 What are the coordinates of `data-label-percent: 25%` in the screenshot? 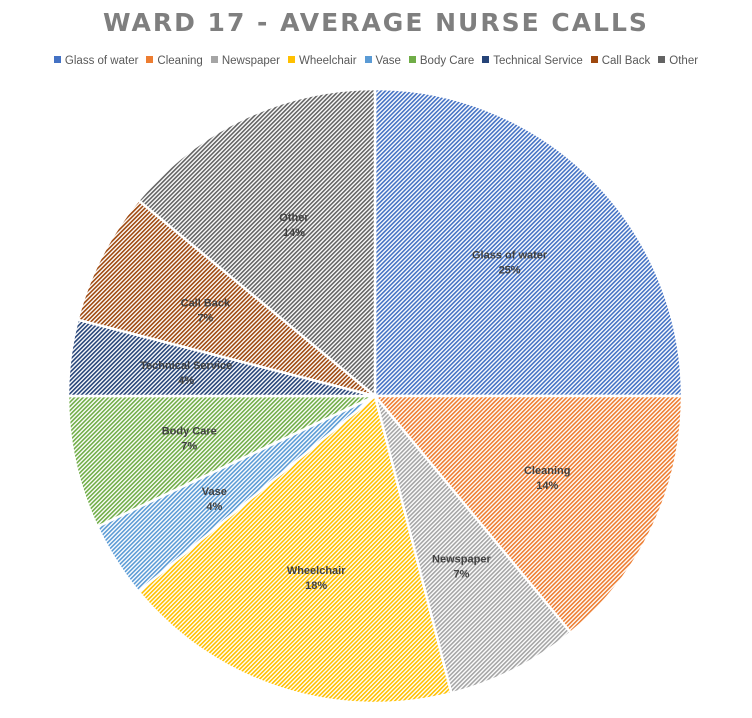 It's located at (510, 270).